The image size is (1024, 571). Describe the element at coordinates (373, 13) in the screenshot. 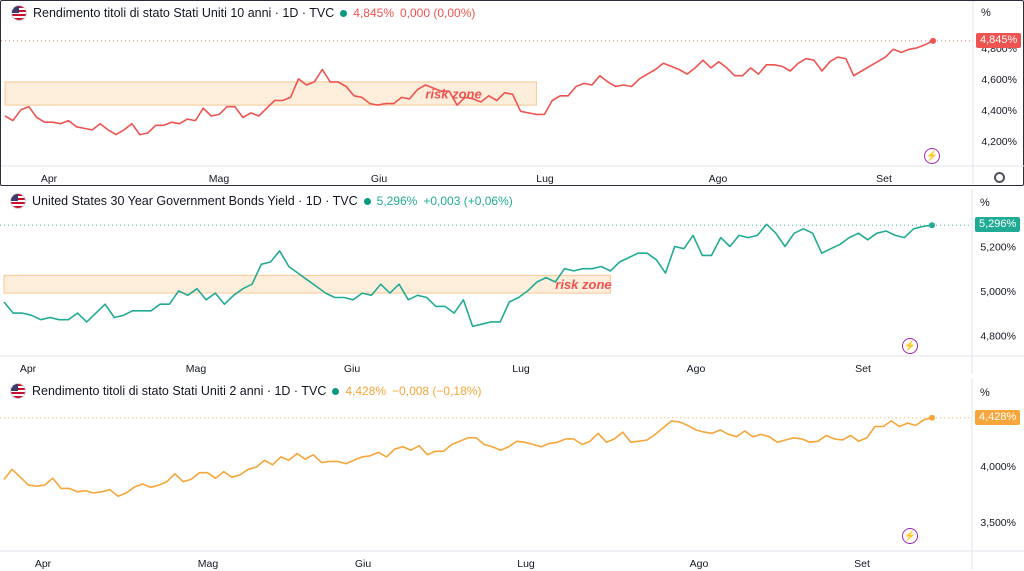

I see `last-value: 4,845%` at that location.